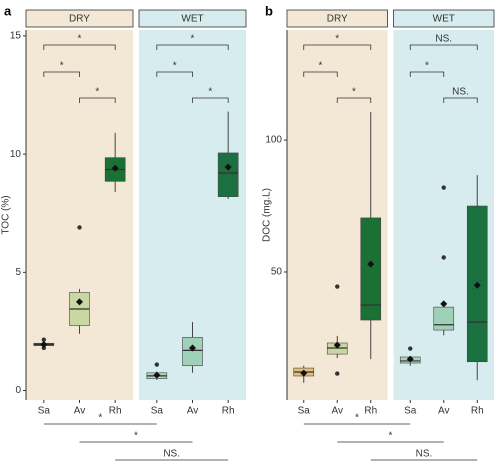 This screenshot has width=500, height=468. I want to click on y-axis-label: DOC (mg.L), so click(267, 215).